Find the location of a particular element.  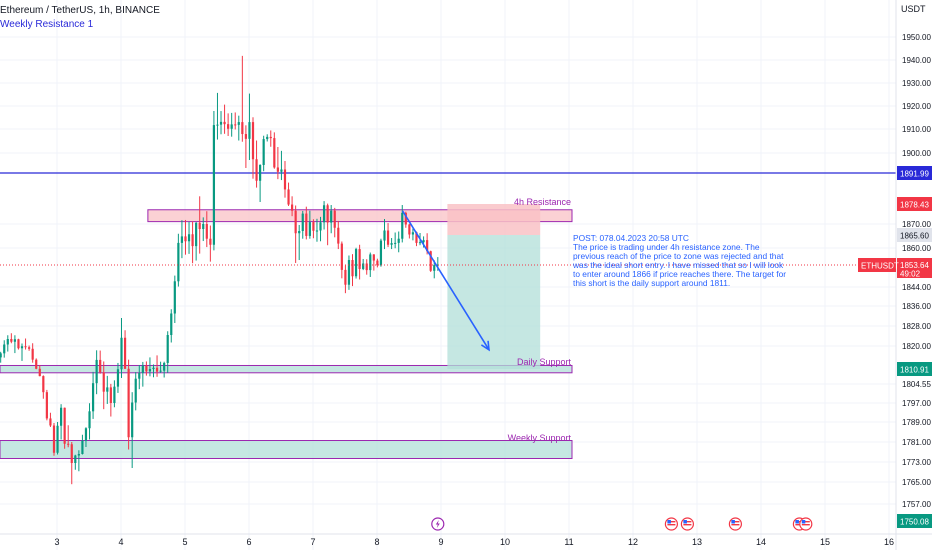

projection-arrow is located at coordinates (445, 280).